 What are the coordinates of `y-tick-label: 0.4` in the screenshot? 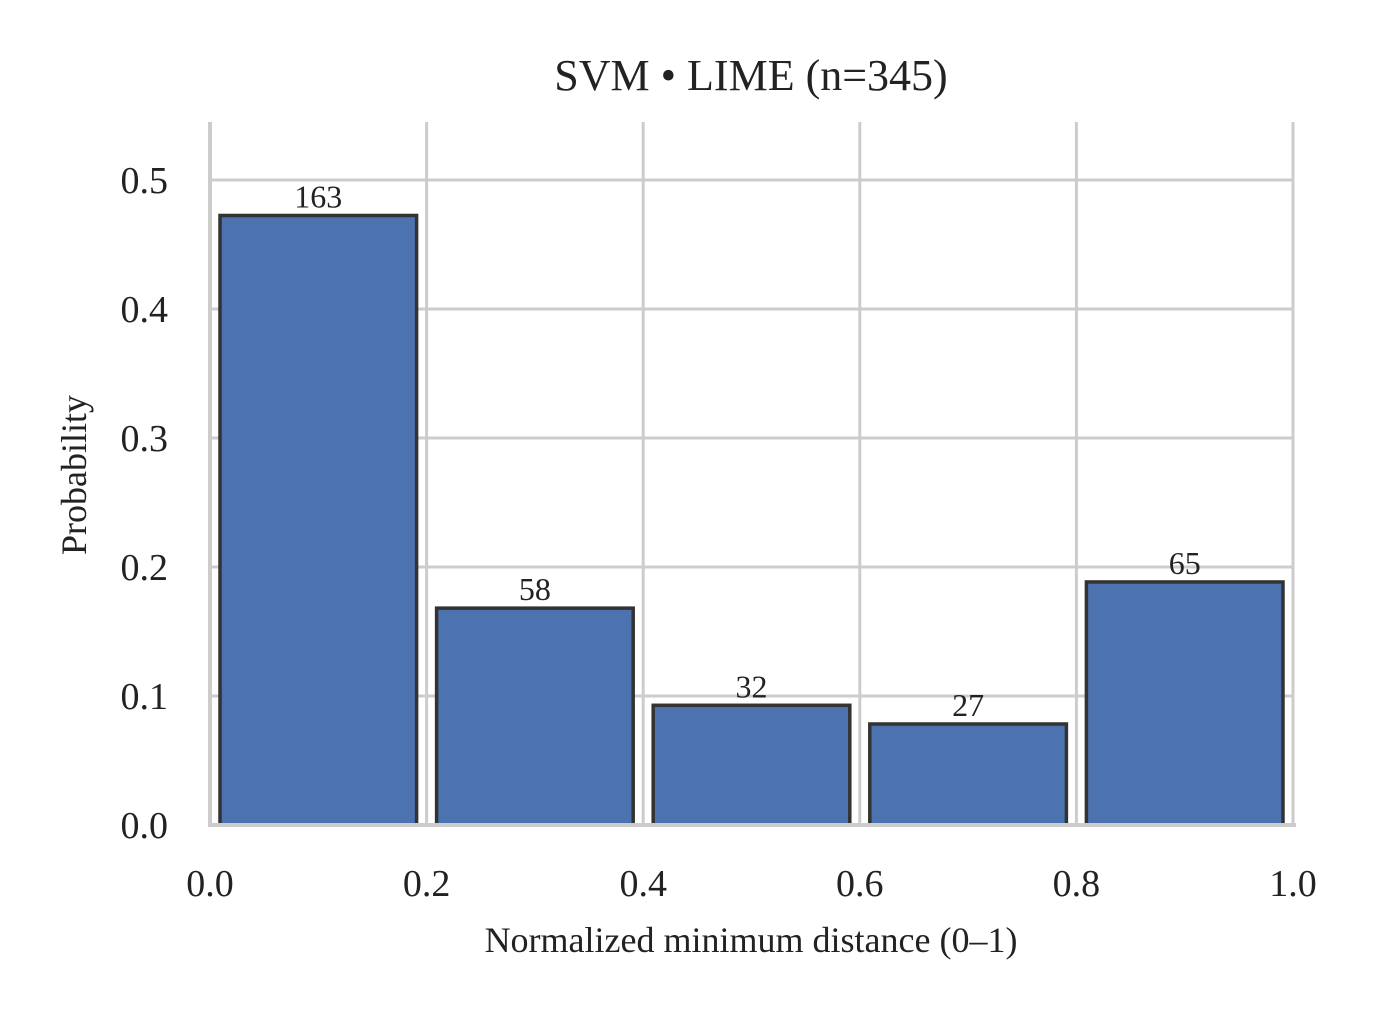 It's located at (145, 310).